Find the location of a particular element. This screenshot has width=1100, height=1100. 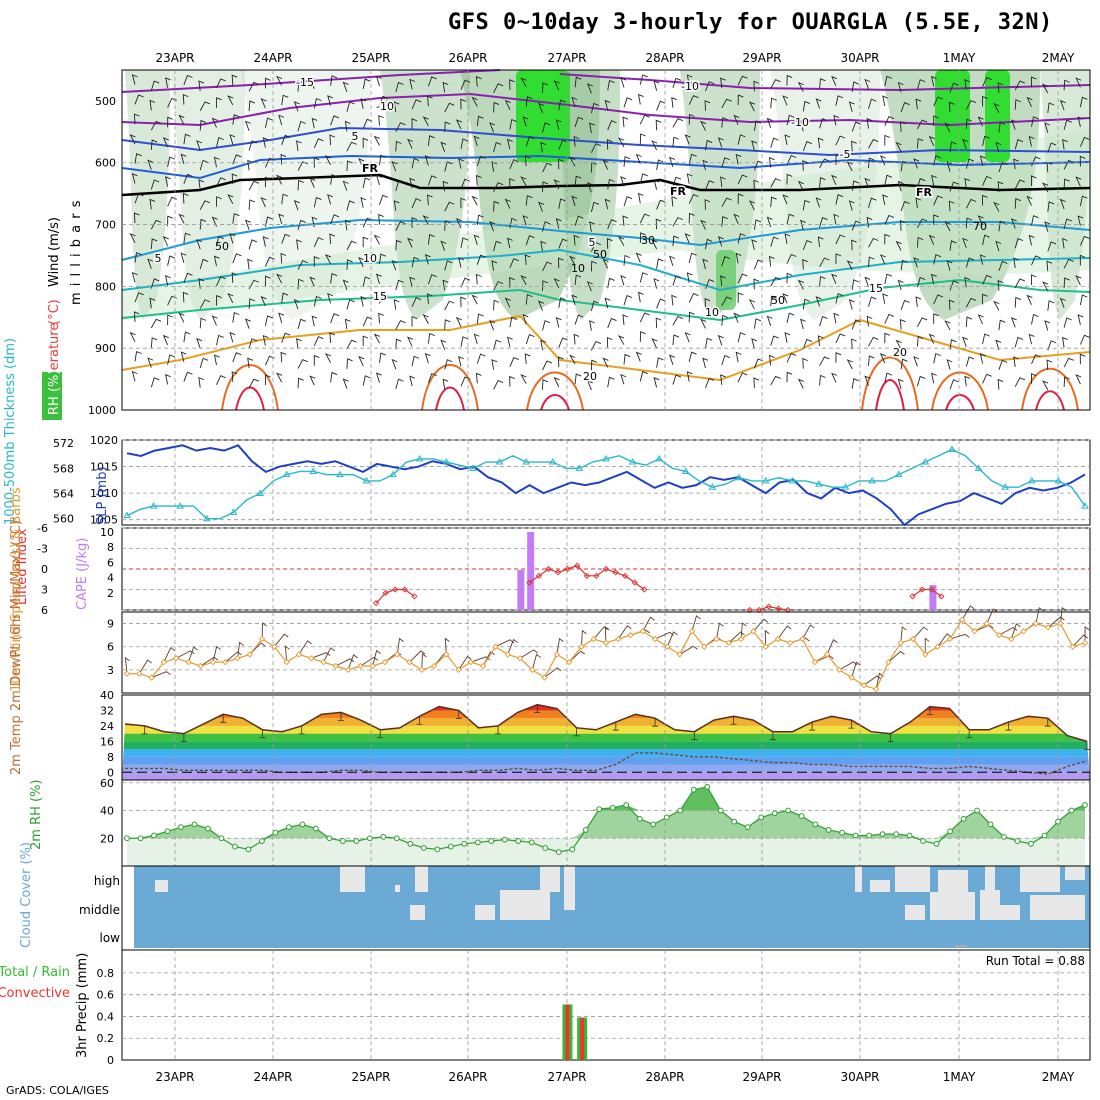

cape-tick: 10 is located at coordinates (107, 532).